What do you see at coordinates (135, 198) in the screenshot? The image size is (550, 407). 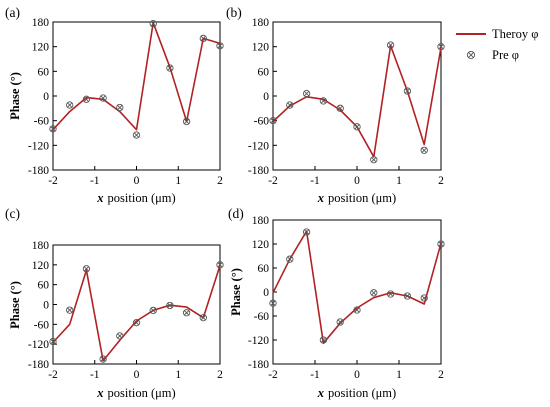 I see `x-axis-label-a: x position (μm)` at bounding box center [135, 198].